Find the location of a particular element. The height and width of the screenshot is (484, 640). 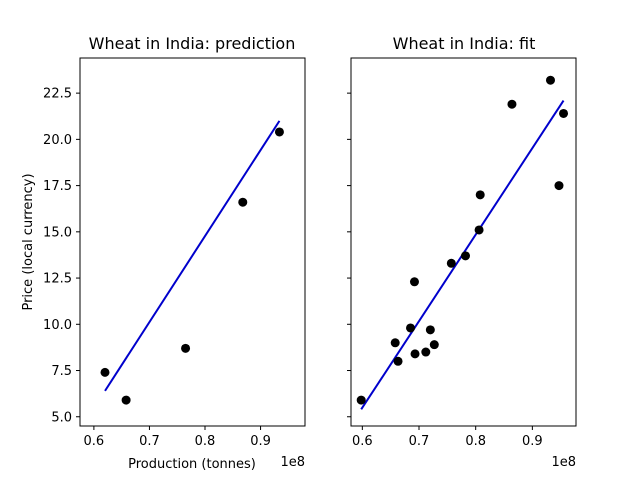

prediction-x-tick-label: 0.7 is located at coordinates (149, 441).